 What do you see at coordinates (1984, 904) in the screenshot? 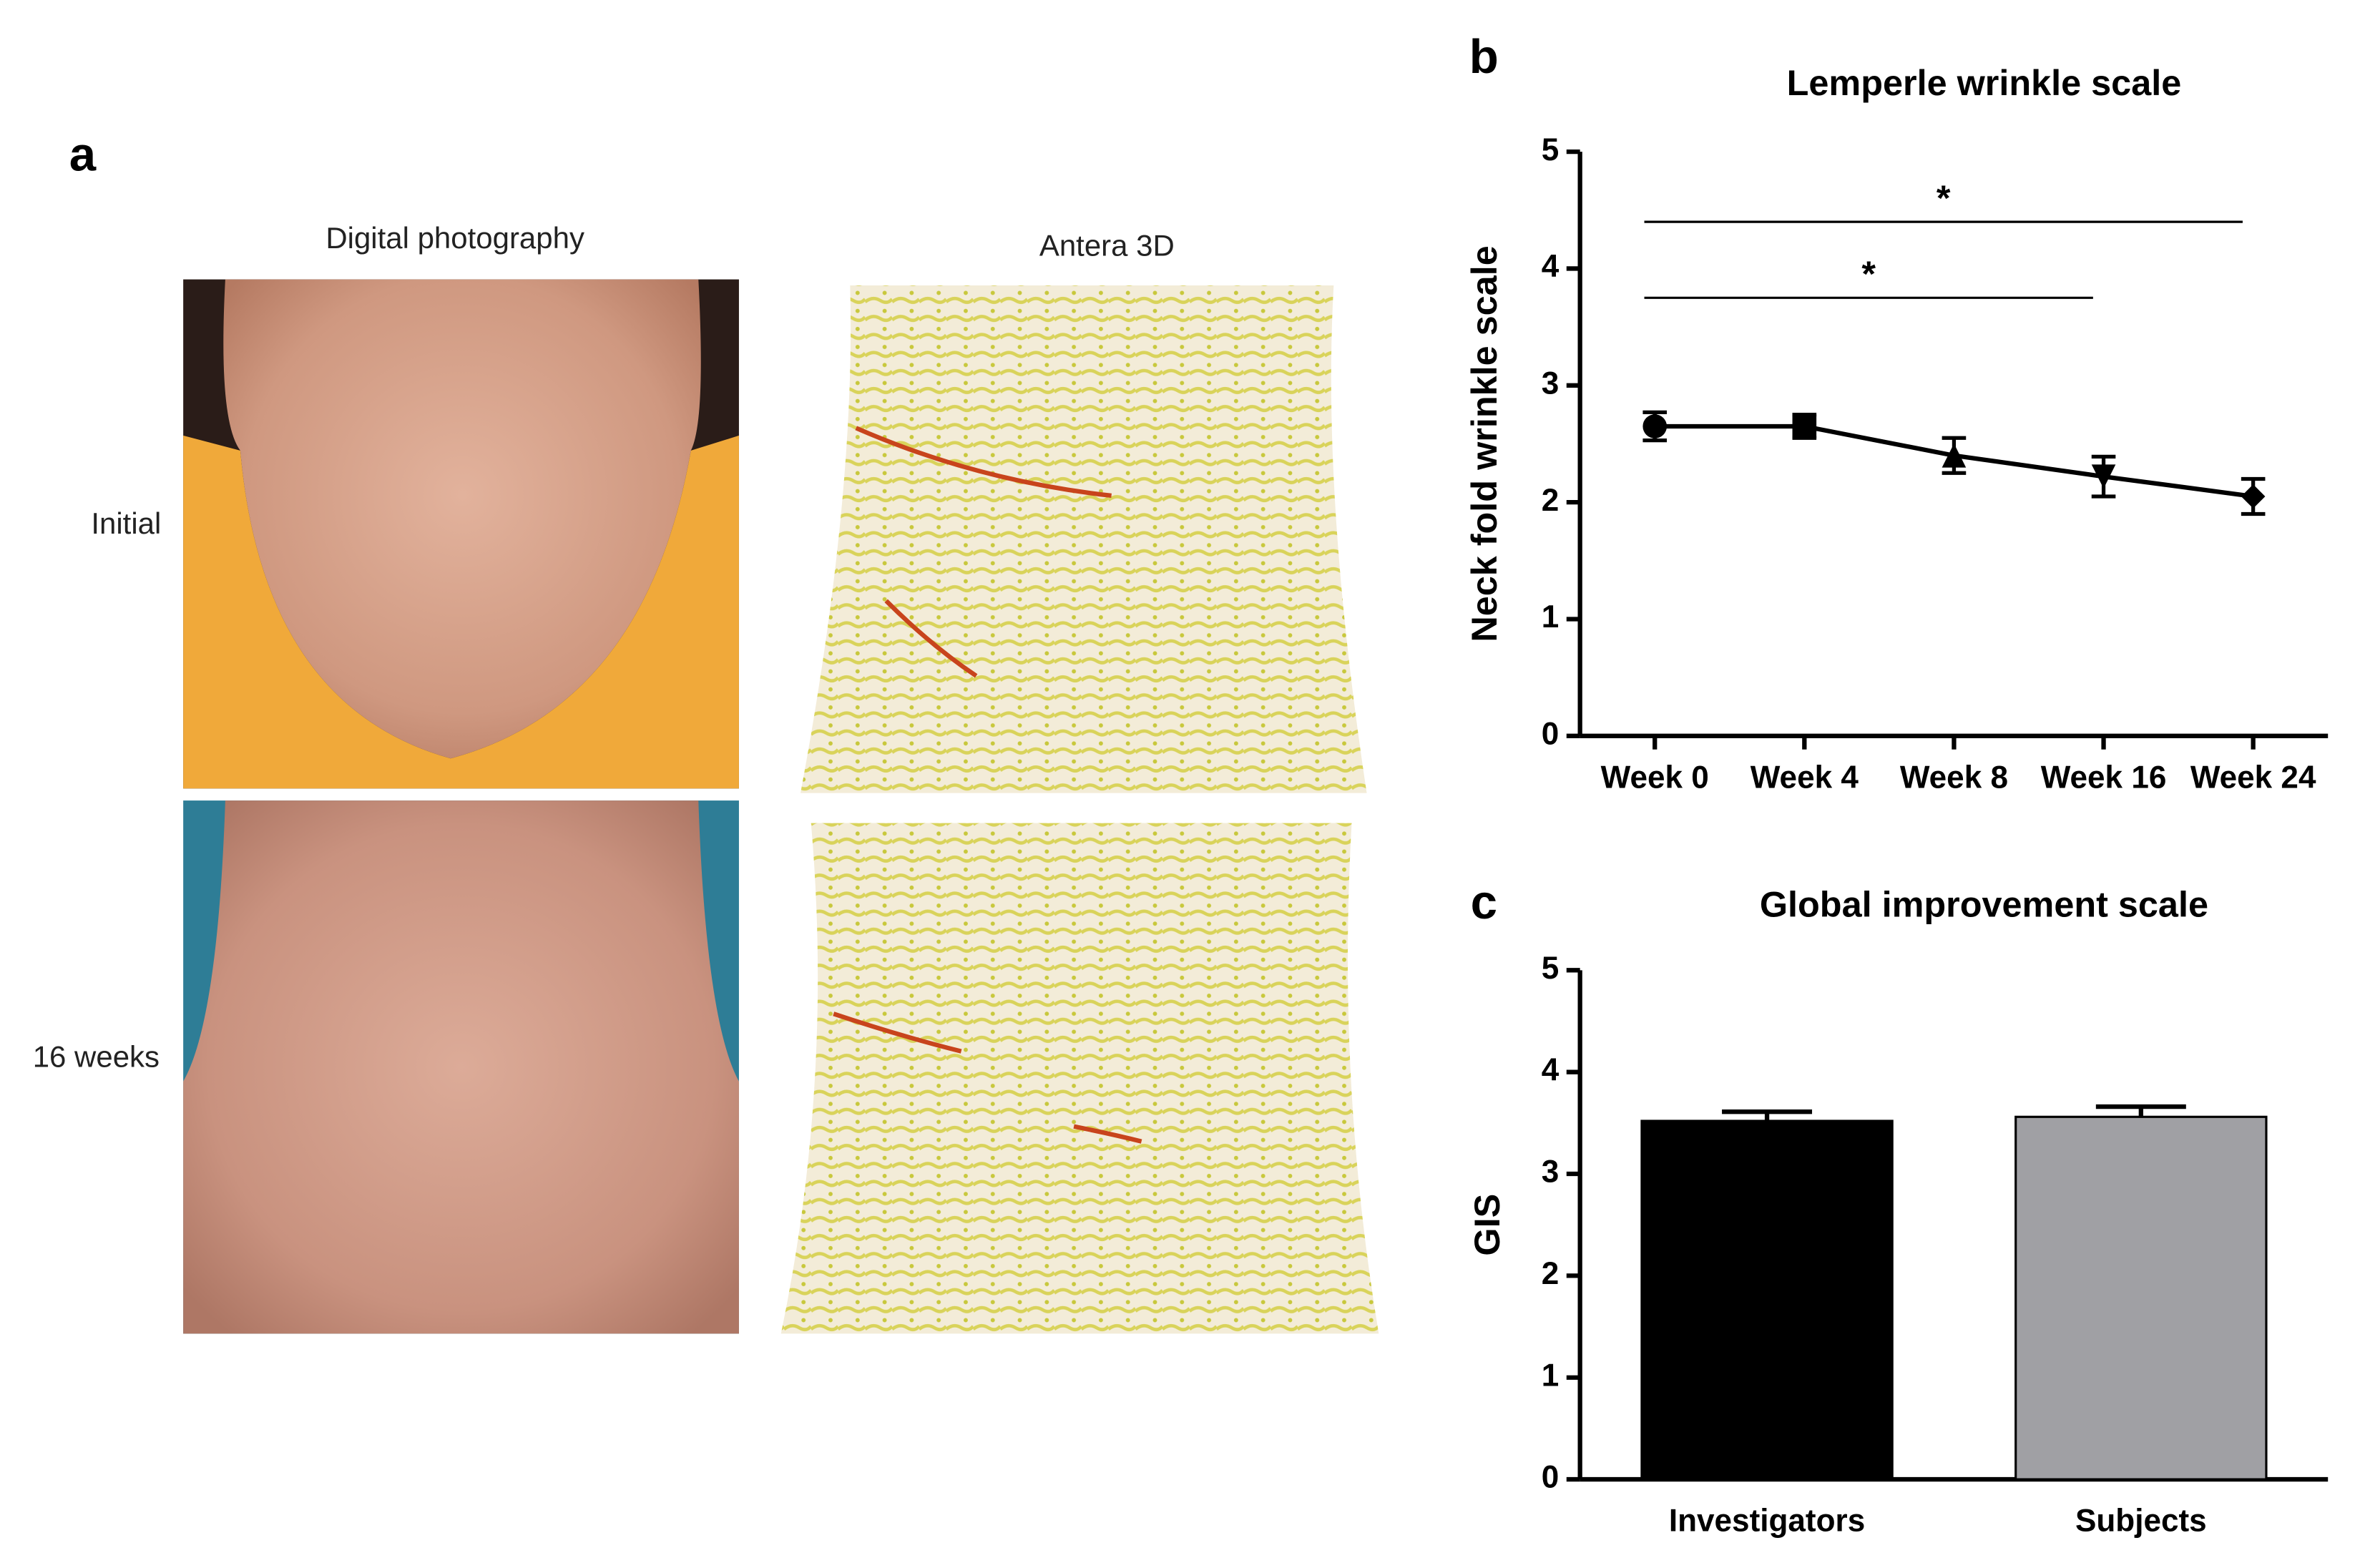
I see `chart-title: Global improvement scale` at bounding box center [1984, 904].